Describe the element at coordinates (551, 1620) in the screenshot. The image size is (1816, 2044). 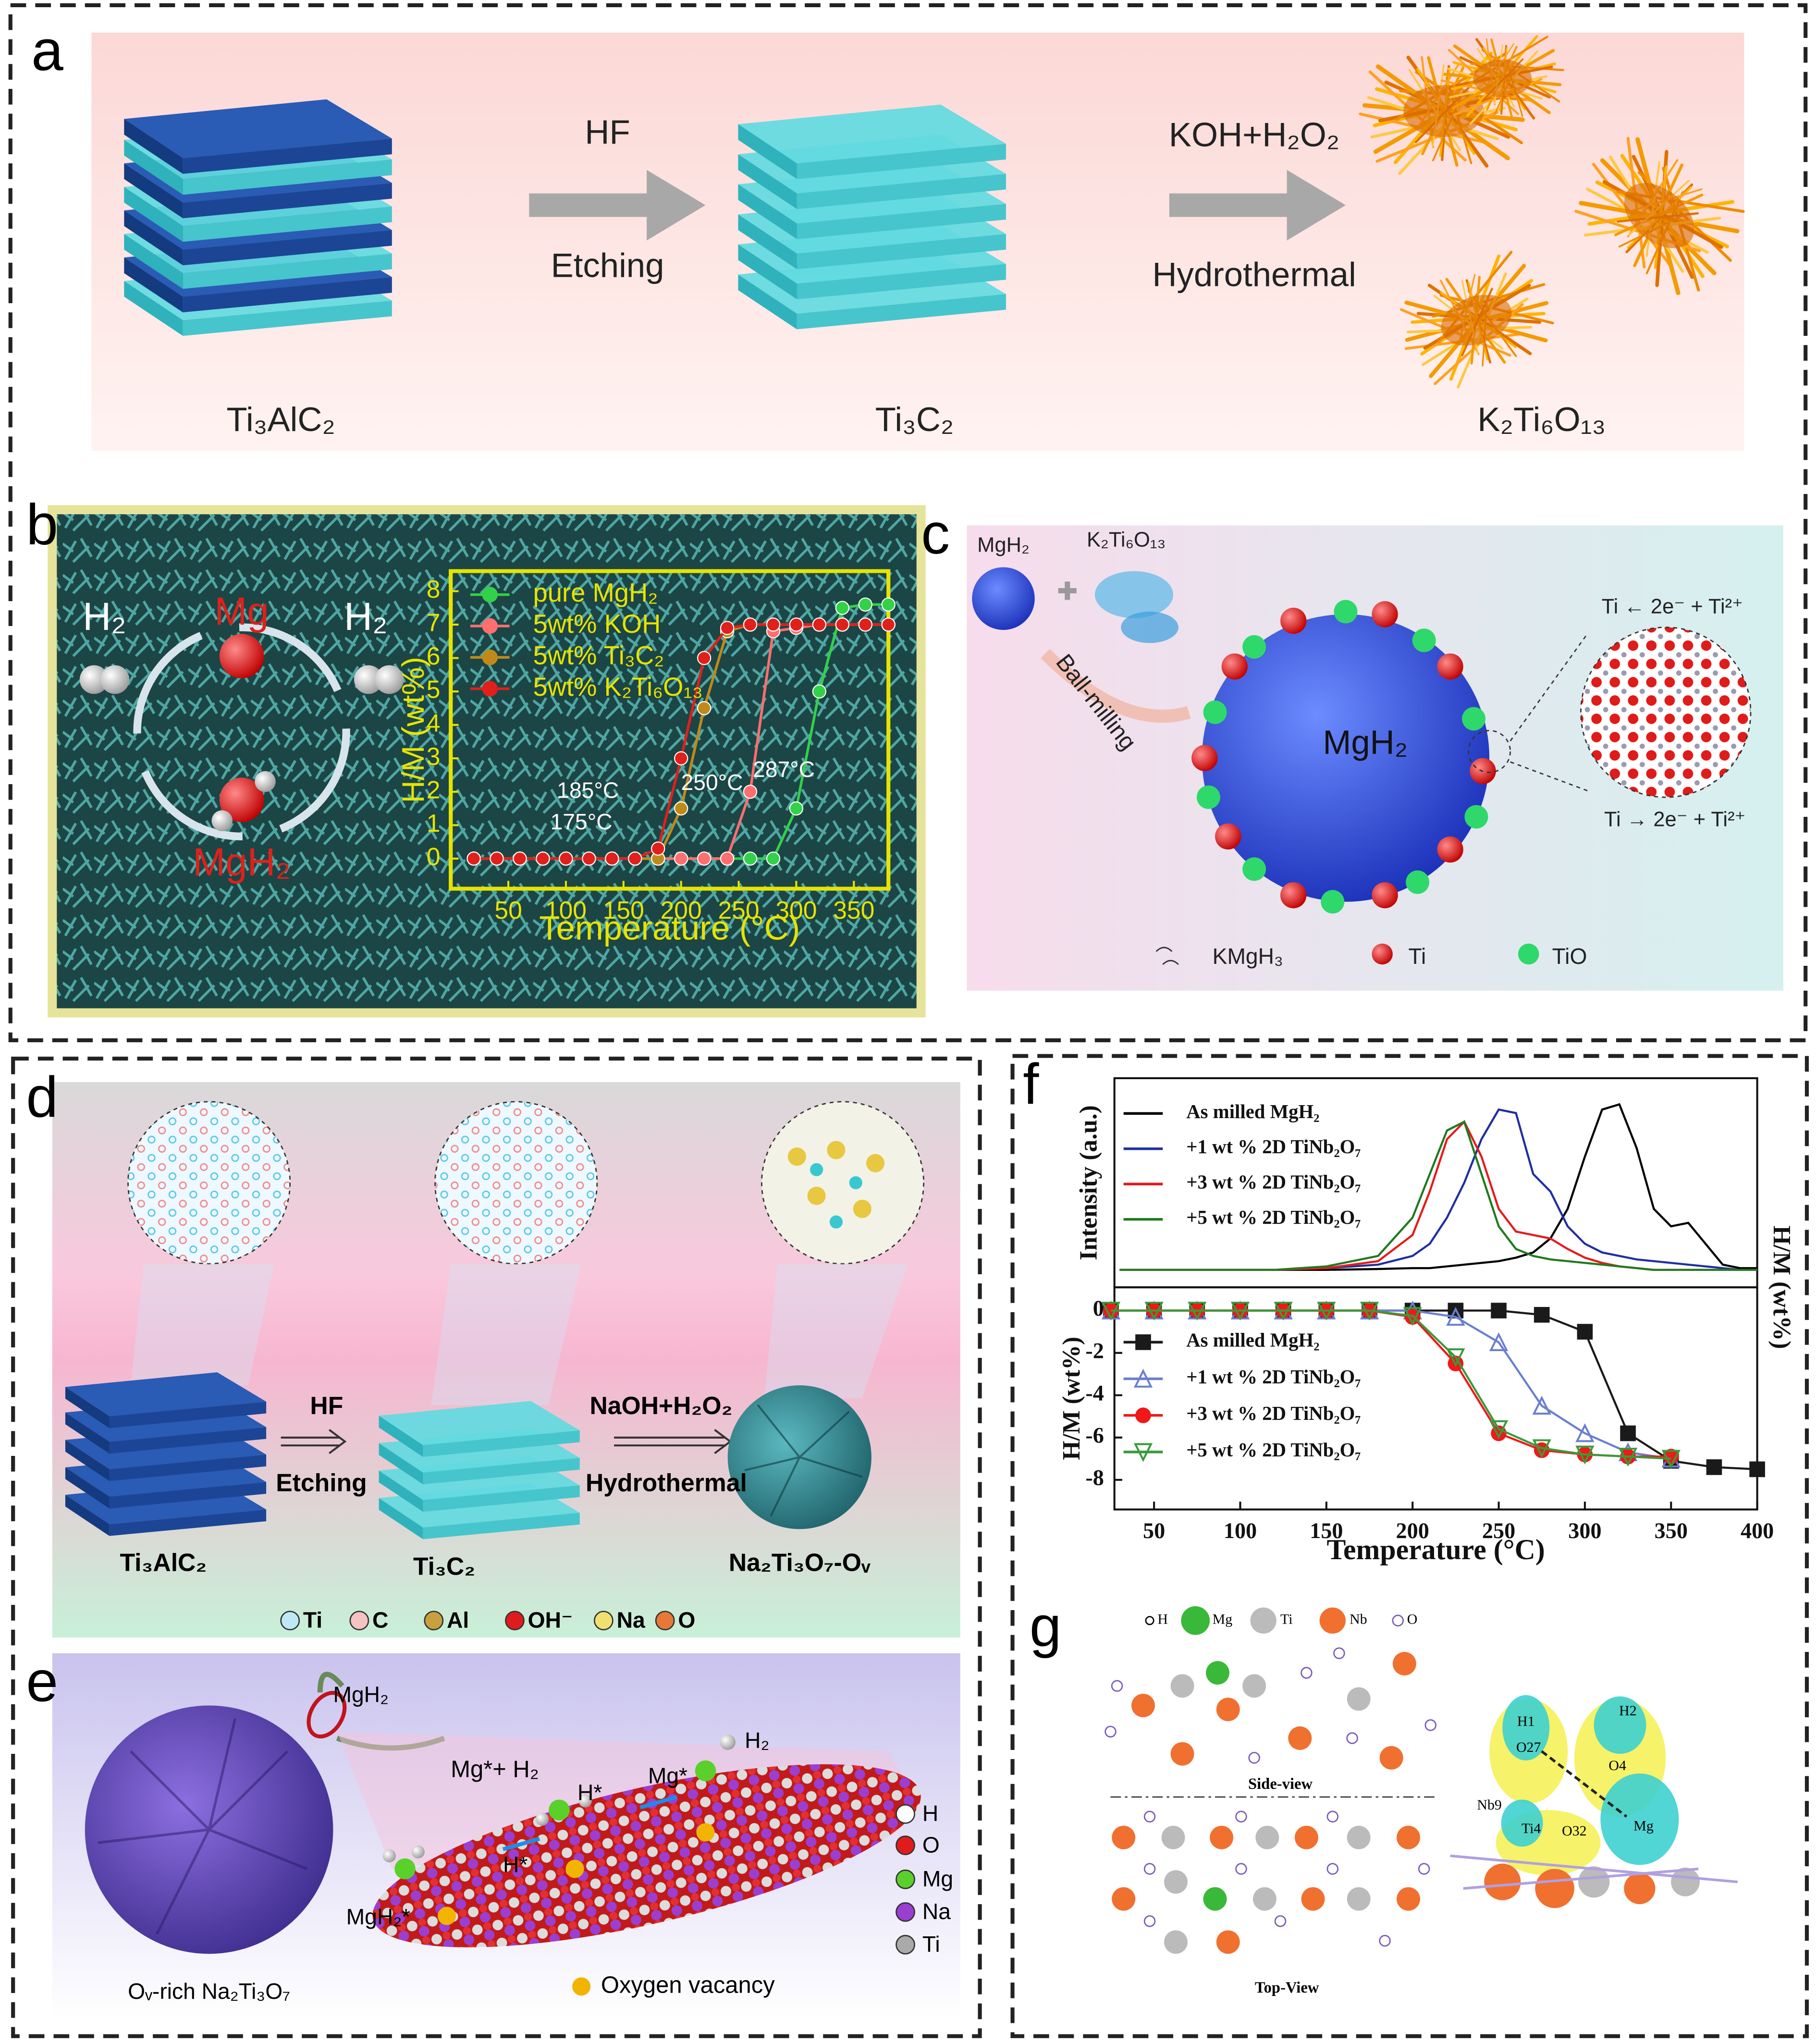
I see `legend-label: OH⁻` at that location.